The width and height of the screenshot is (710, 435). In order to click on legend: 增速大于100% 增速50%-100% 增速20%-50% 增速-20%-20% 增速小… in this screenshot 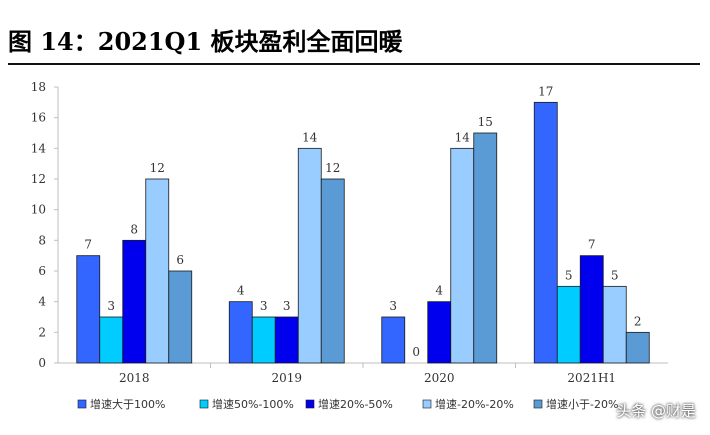, I will do `click(347, 404)`.